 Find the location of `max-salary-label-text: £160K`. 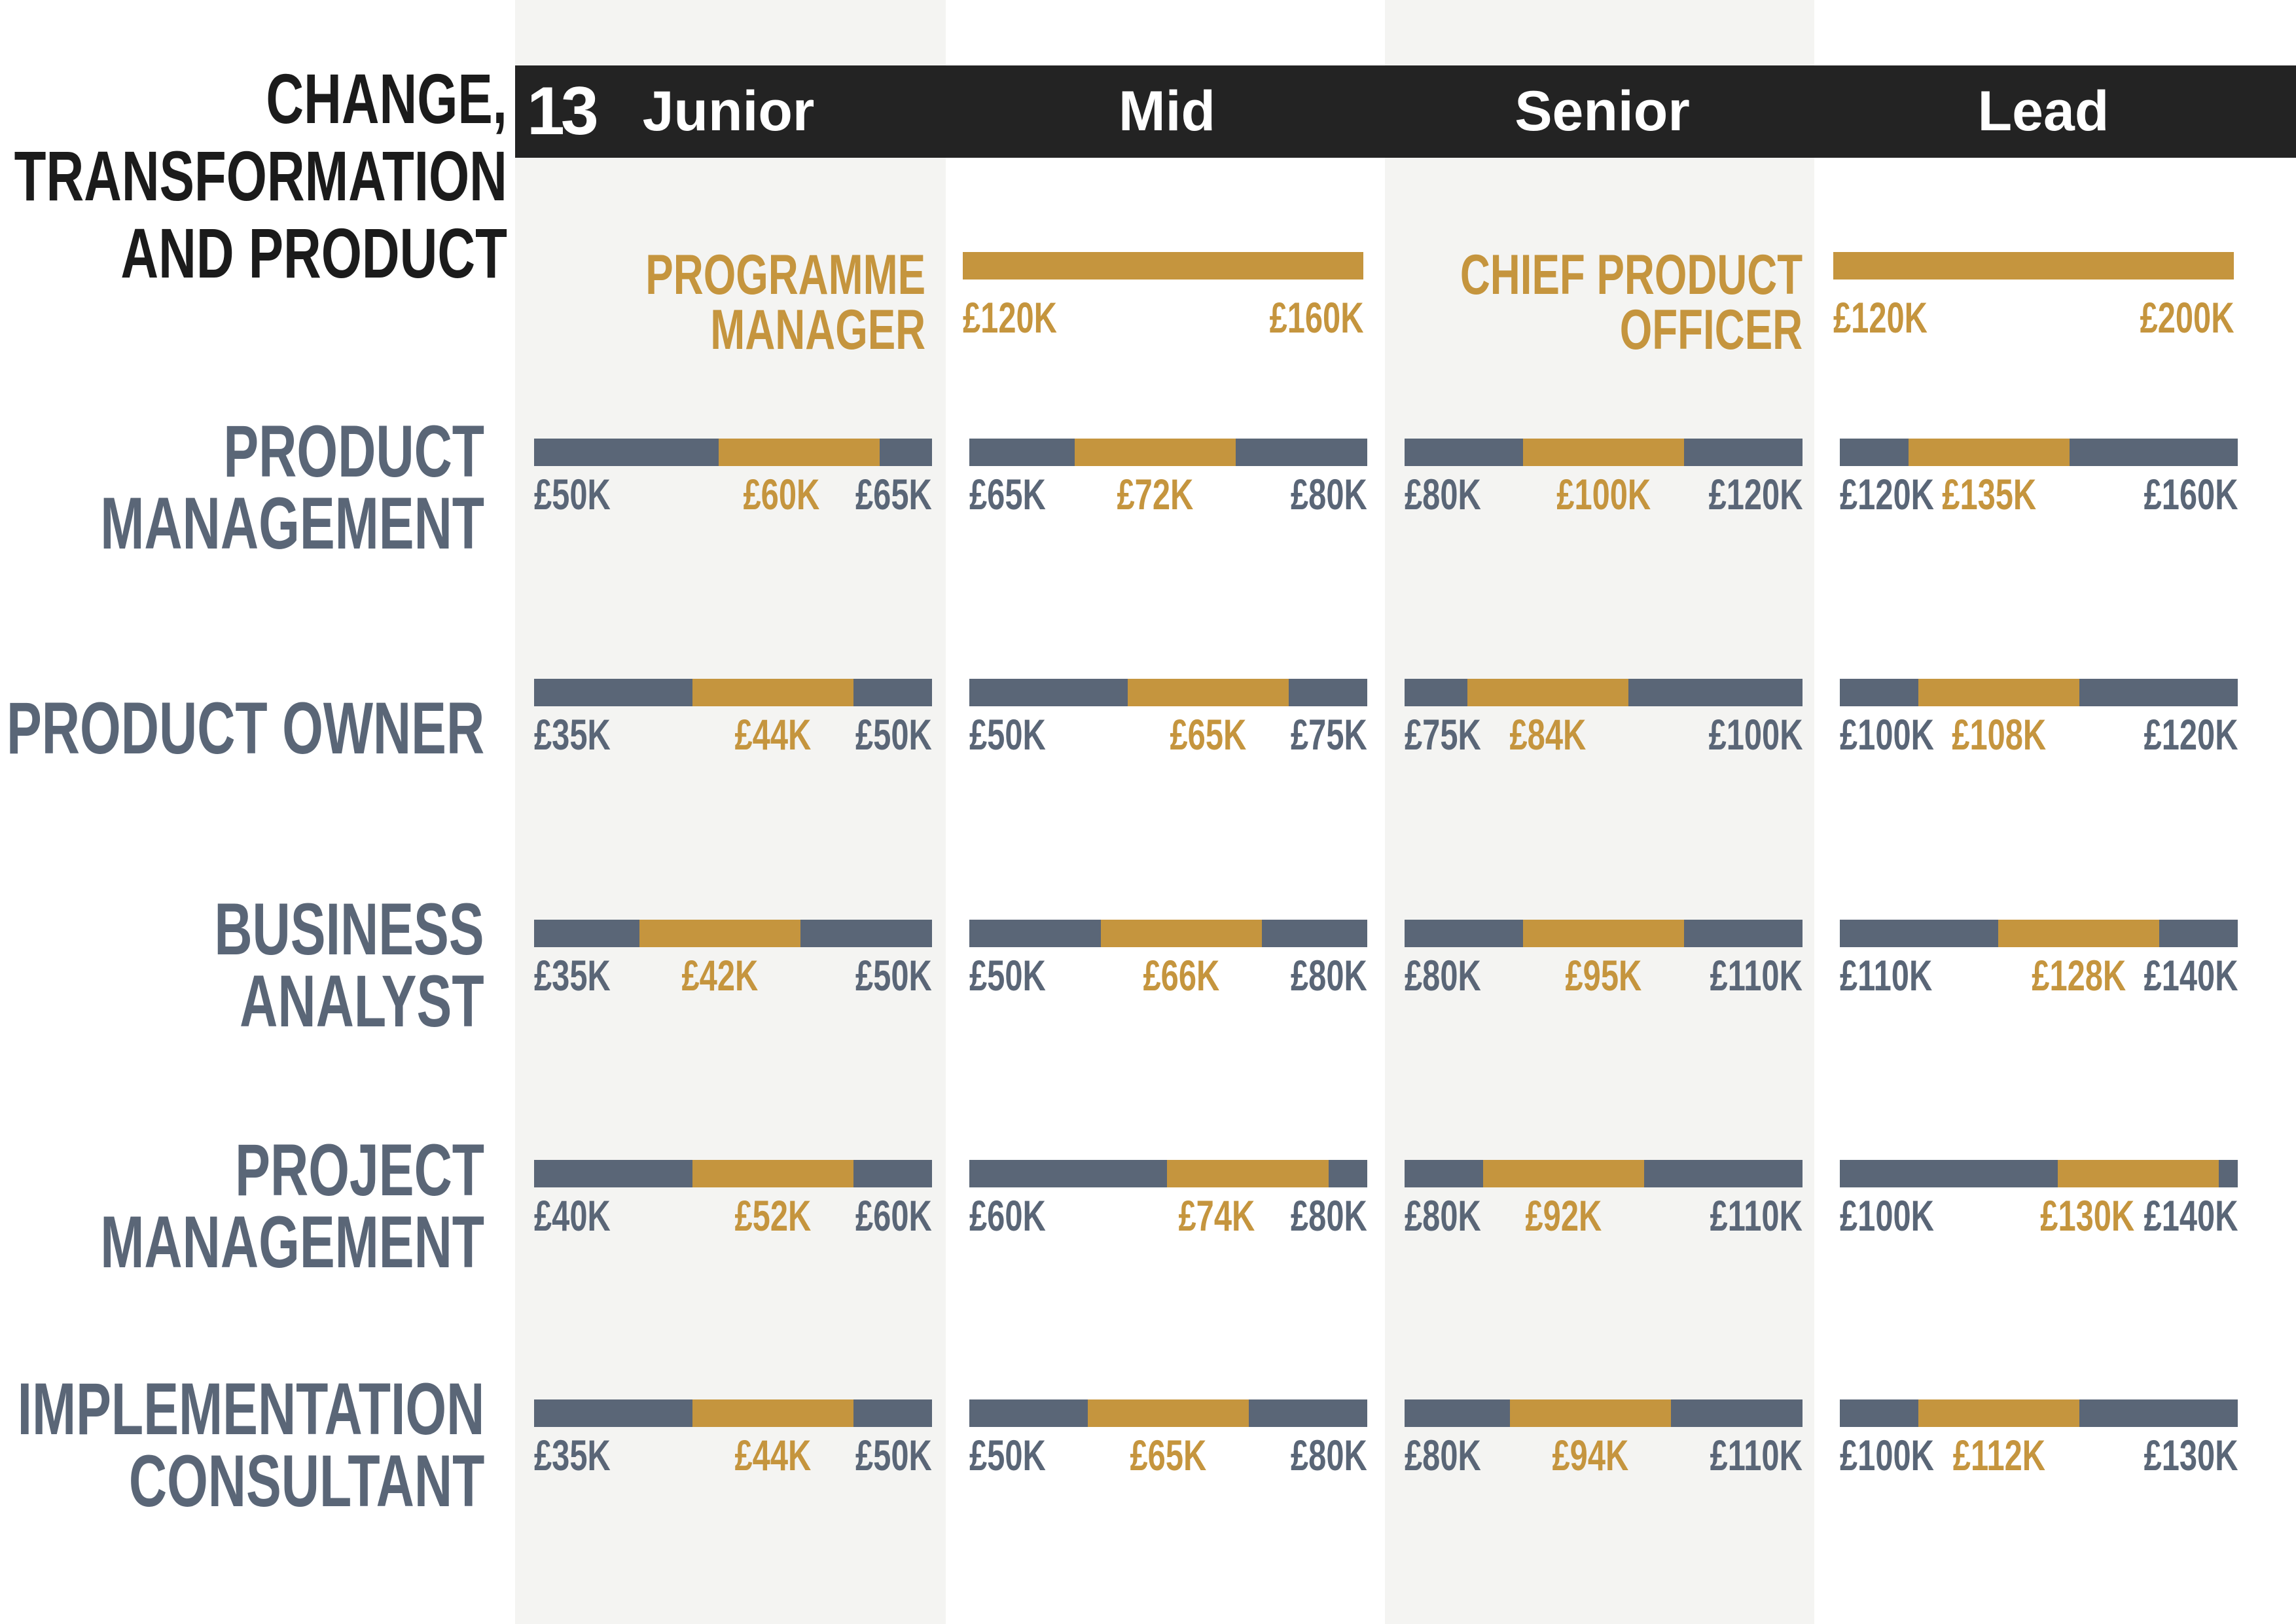

max-salary-label-text: £160K is located at coordinates (2191, 494).